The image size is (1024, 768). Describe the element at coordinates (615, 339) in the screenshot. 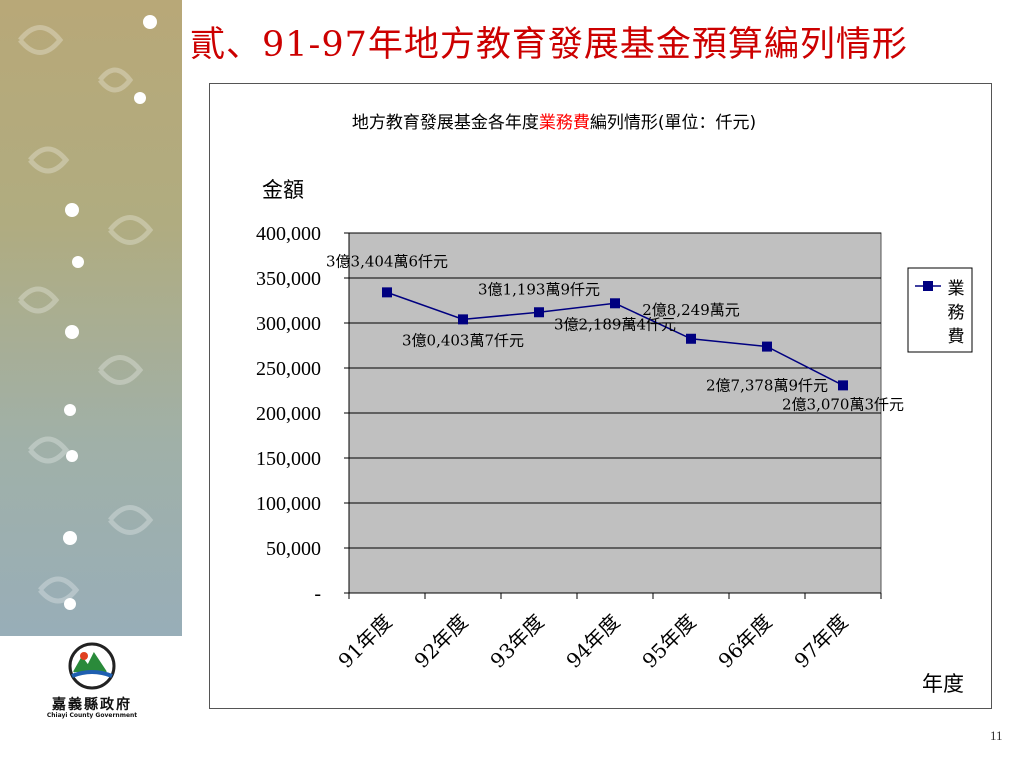

I see `series-line-layer` at that location.